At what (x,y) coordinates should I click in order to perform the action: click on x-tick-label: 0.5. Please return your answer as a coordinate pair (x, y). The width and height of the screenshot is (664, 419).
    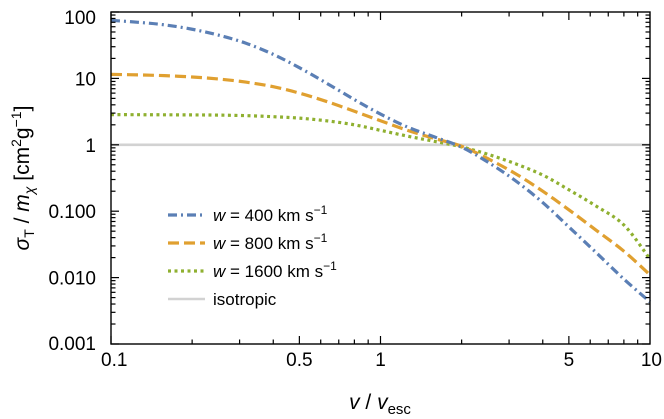
    Looking at the image, I should click on (299, 360).